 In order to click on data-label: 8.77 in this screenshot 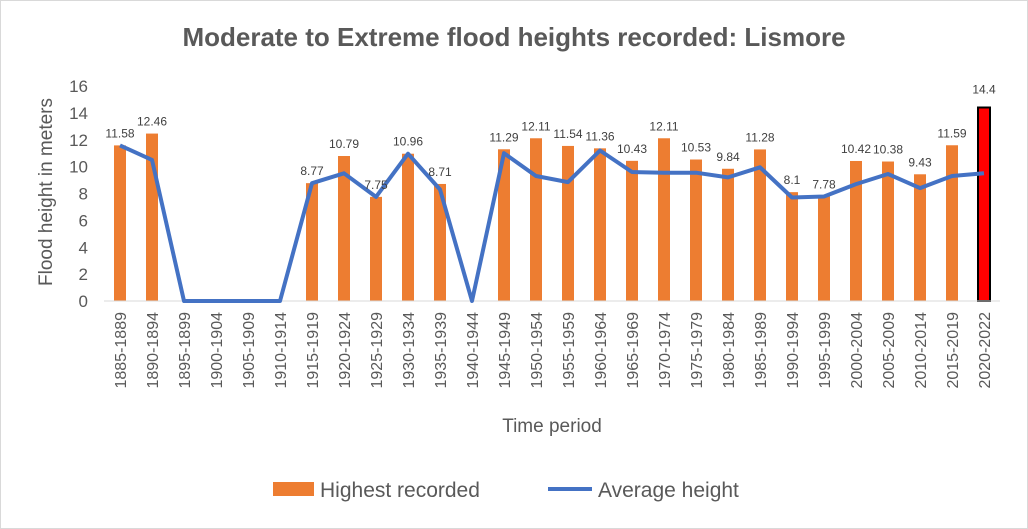, I will do `click(312, 171)`.